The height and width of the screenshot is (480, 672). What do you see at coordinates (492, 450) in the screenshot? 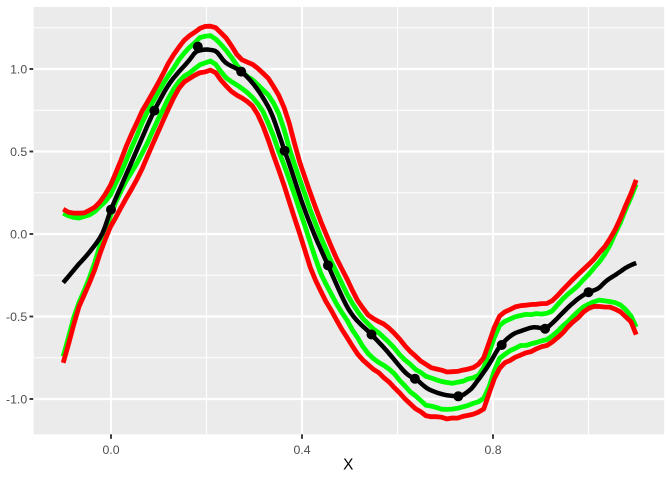
I see `svg-text: 0.8` at bounding box center [492, 450].